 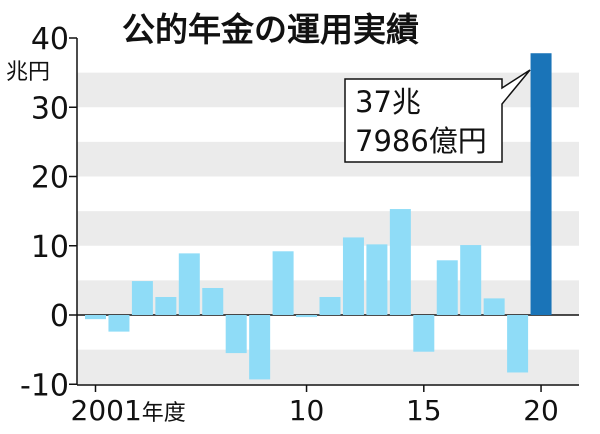 What do you see at coordinates (50, 178) in the screenshot?
I see `y-tick-label: 20` at bounding box center [50, 178].